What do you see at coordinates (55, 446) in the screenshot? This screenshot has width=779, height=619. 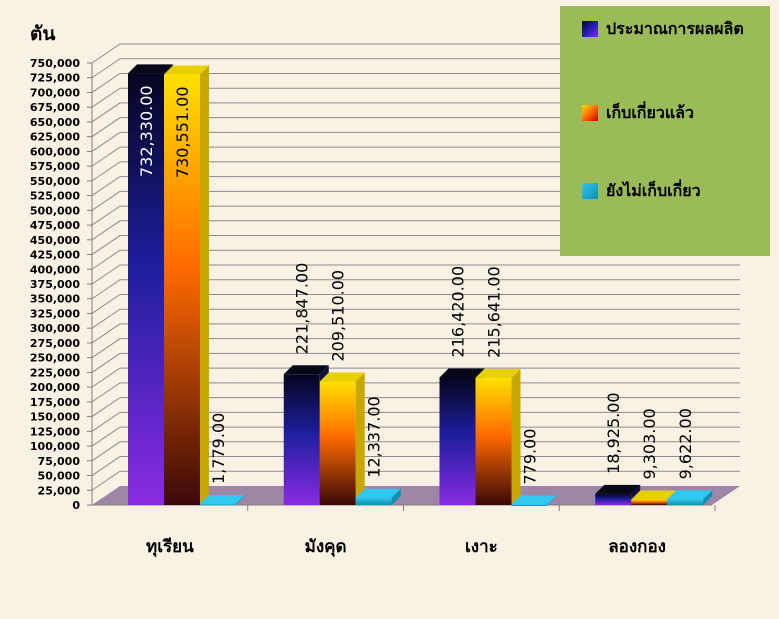 I see `y-tick-label: 100,000` at bounding box center [55, 446].